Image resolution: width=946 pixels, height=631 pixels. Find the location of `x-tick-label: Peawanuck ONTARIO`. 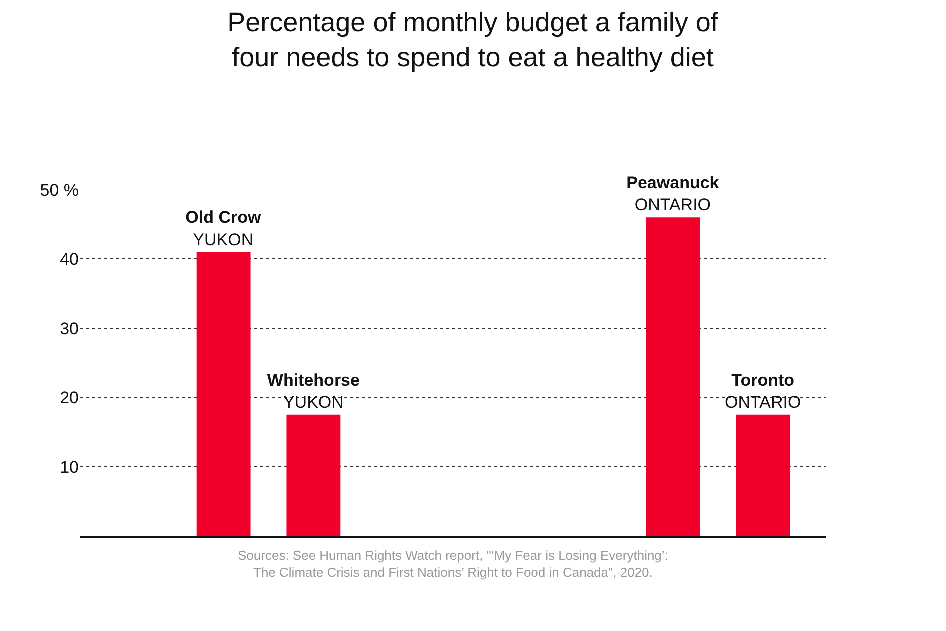

x-tick-label: Peawanuck ONTARIO is located at coordinates (673, 194).